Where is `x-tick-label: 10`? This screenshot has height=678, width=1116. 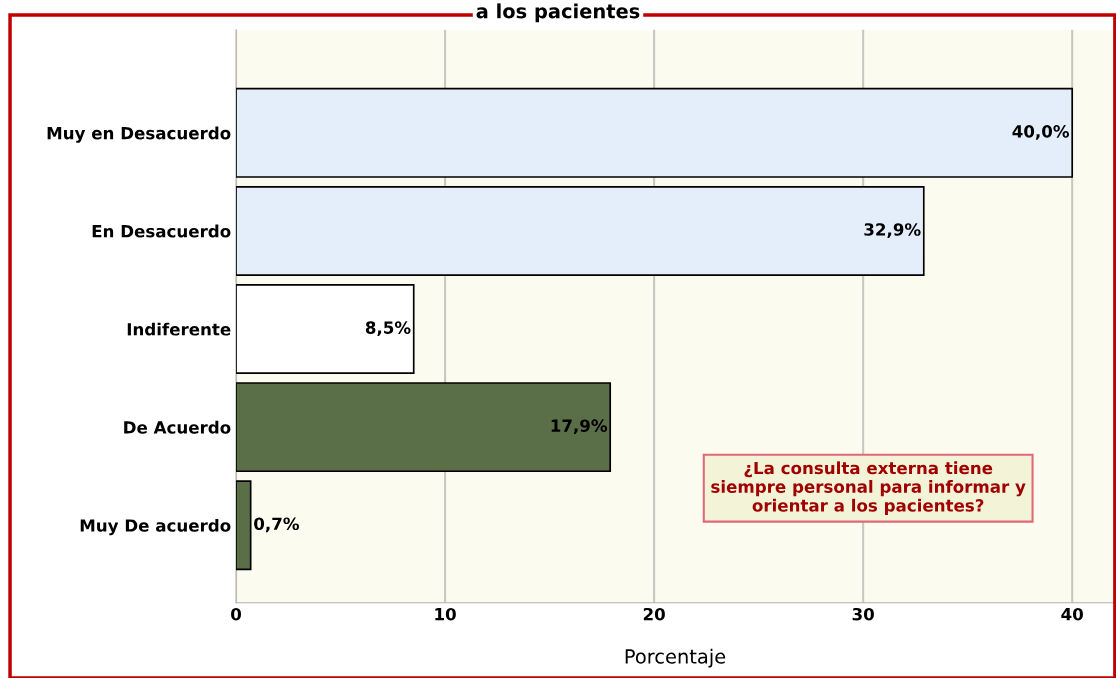
x-tick-label: 10 is located at coordinates (445, 614).